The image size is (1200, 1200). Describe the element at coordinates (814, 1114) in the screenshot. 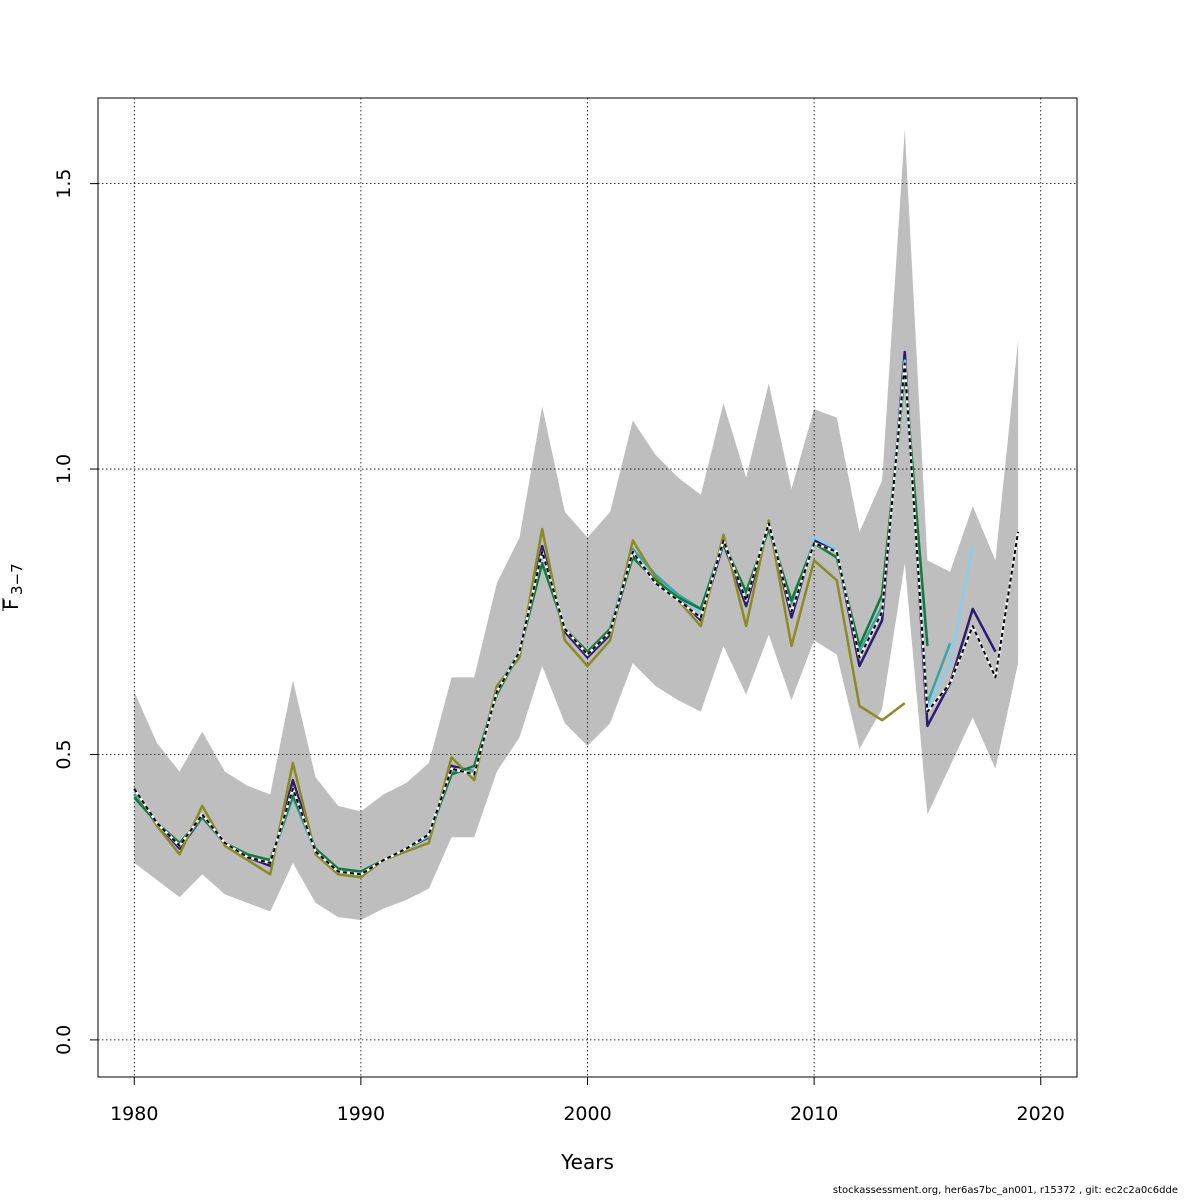

I see `x-tick-label: 2010` at that location.